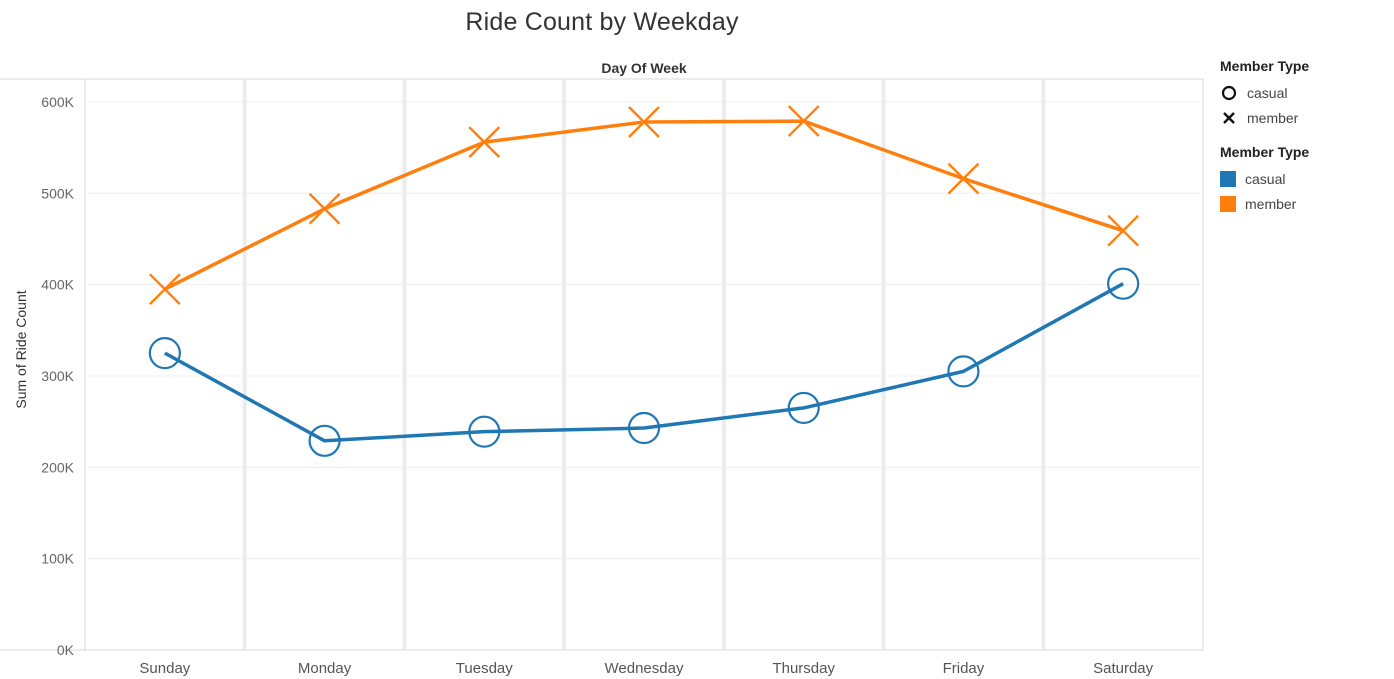 Image resolution: width=1394 pixels, height=679 pixels. I want to click on x-tick-label: Thursday, so click(803, 668).